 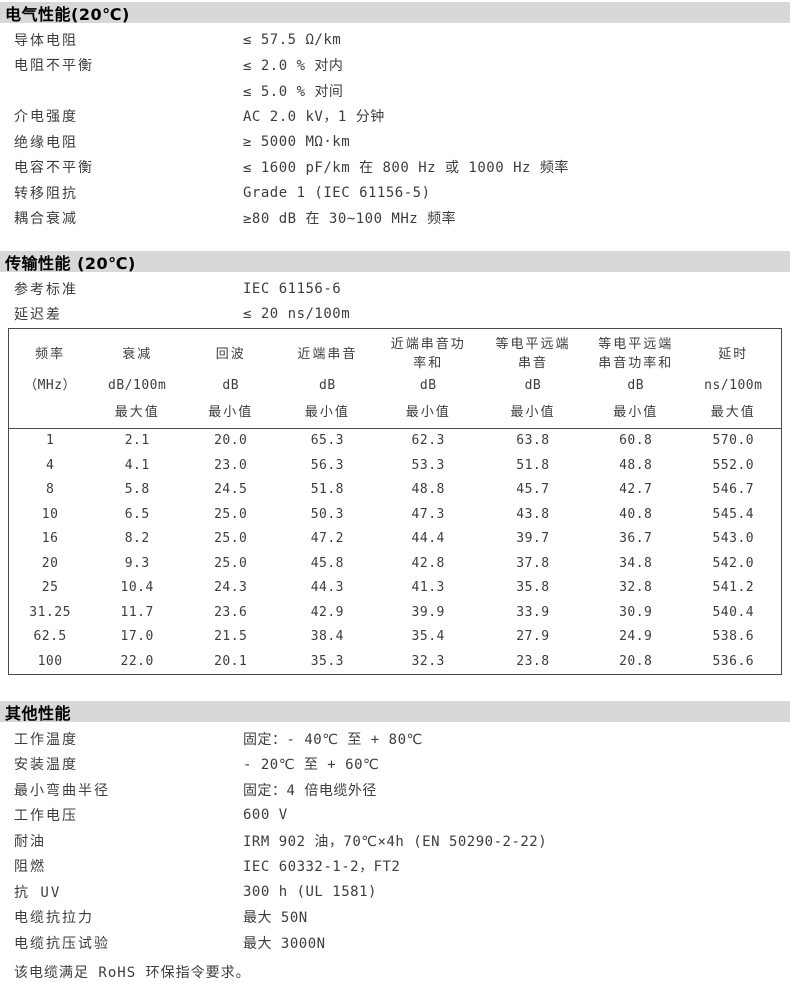 What do you see at coordinates (46, 117) in the screenshot?
I see `spec-label: 介电强度` at bounding box center [46, 117].